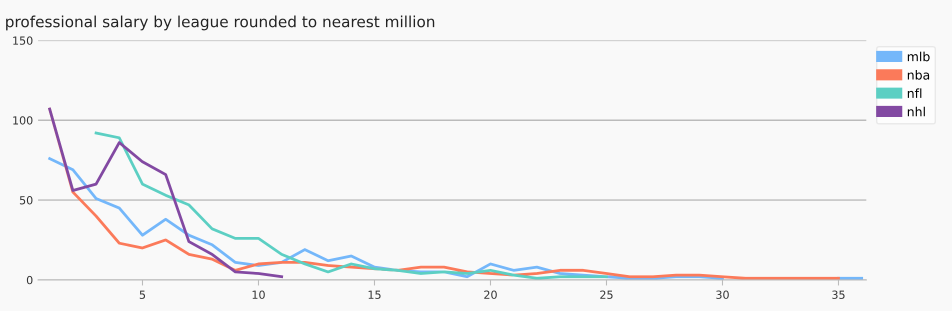 The width and height of the screenshot is (952, 311). Describe the element at coordinates (915, 93) in the screenshot. I see `legend-label: nfl` at that location.